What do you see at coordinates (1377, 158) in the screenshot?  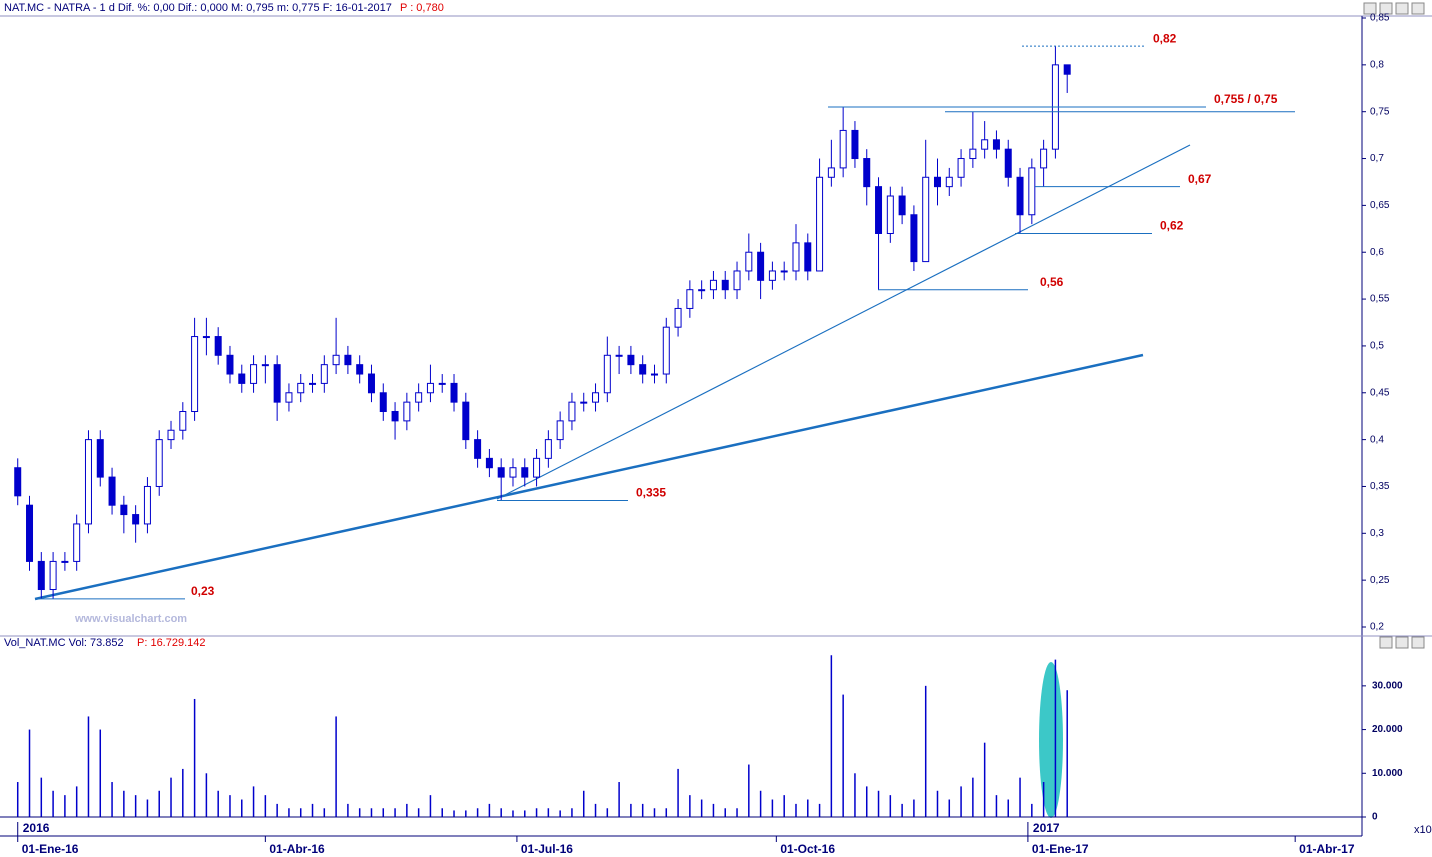 I see `y-tick-label: 0,7` at bounding box center [1377, 158].